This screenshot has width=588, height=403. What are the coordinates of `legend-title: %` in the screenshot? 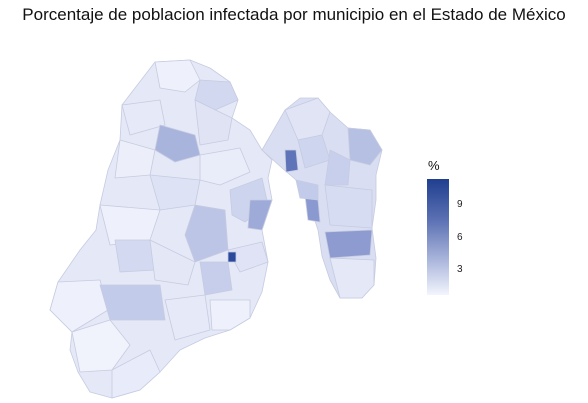 It's located at (434, 165).